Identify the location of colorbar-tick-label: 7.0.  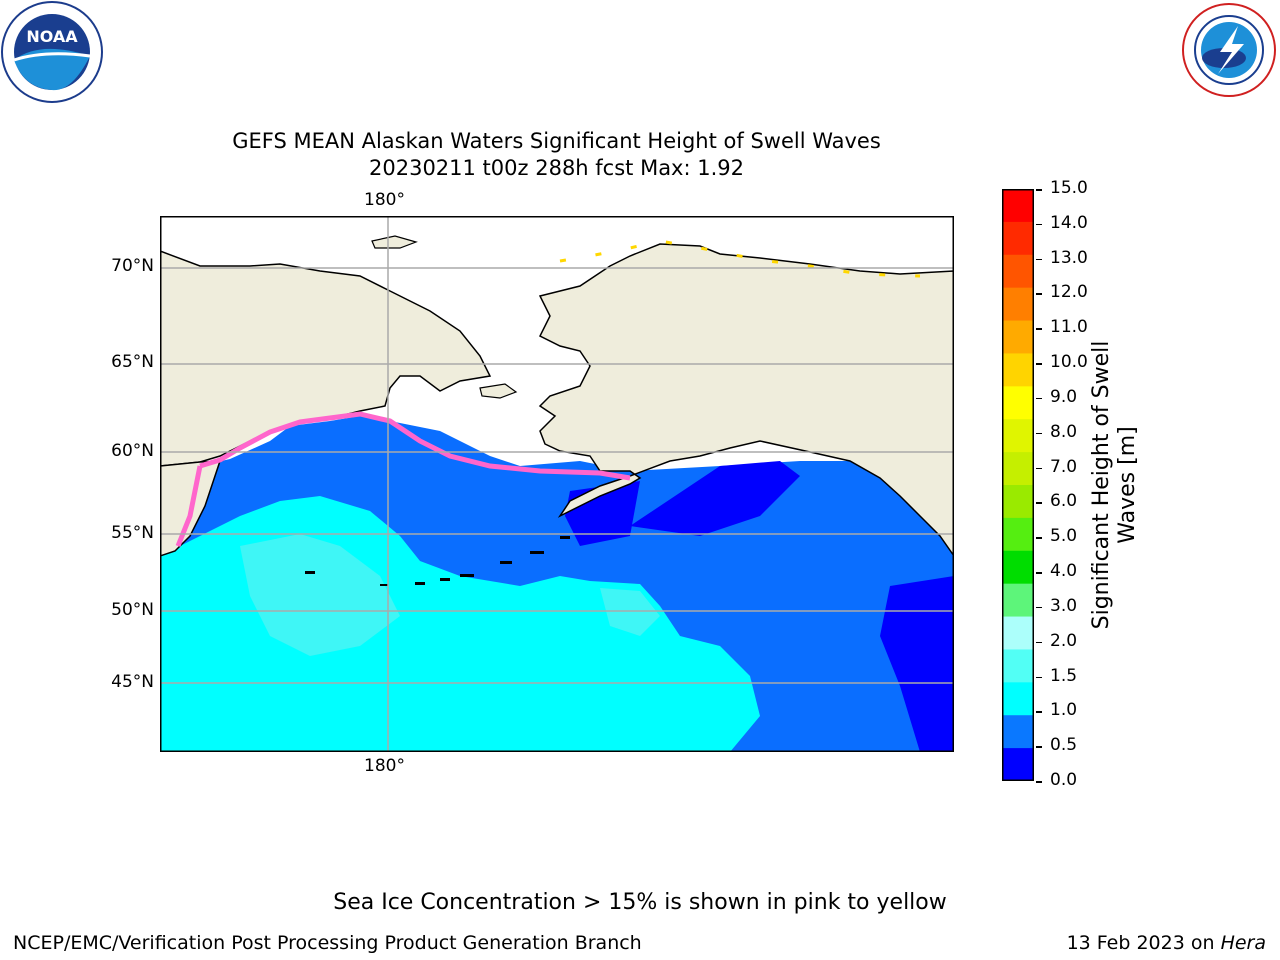
(1064, 466).